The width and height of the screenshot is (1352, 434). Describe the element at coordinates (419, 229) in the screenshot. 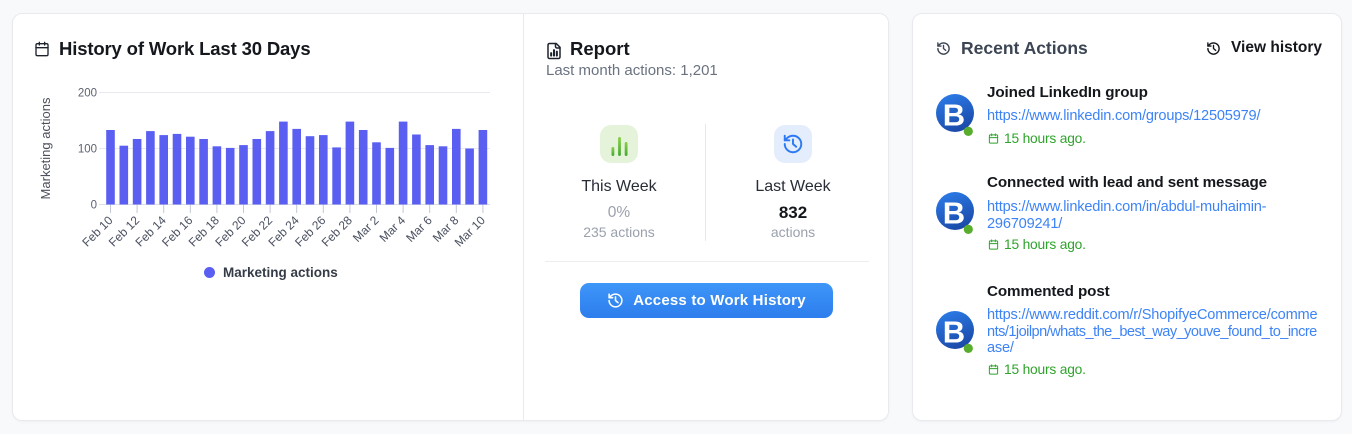

I see `svg-text: Mar 6` at that location.